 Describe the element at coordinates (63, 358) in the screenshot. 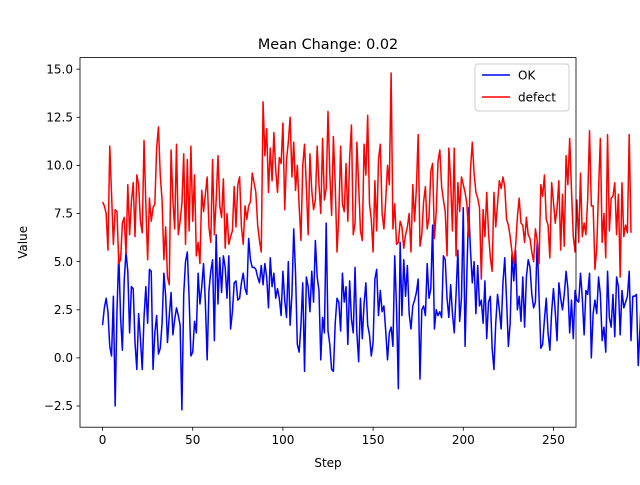

I see `y-tick-label: 0.0` at that location.